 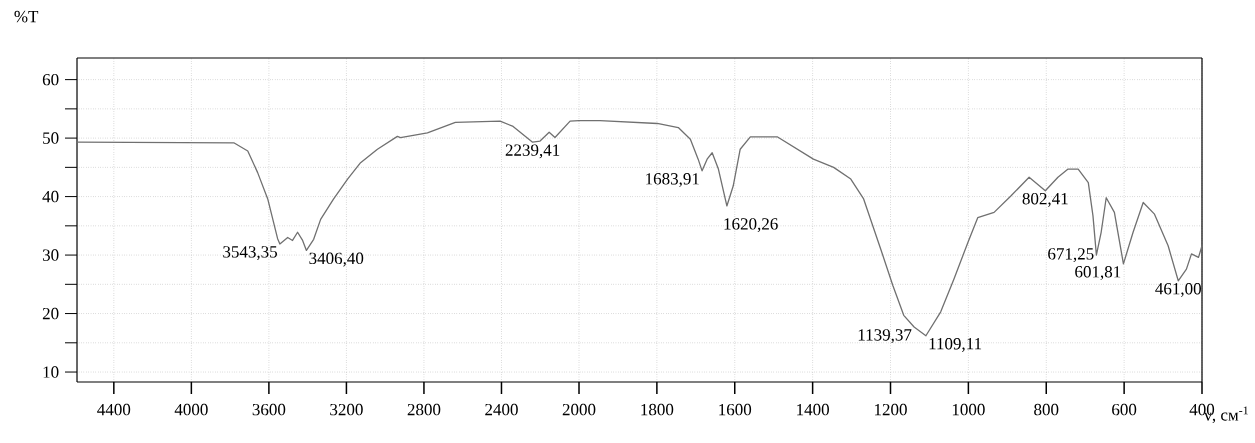 What do you see at coordinates (579, 409) in the screenshot?
I see `x-tick-label: 2000` at bounding box center [579, 409].